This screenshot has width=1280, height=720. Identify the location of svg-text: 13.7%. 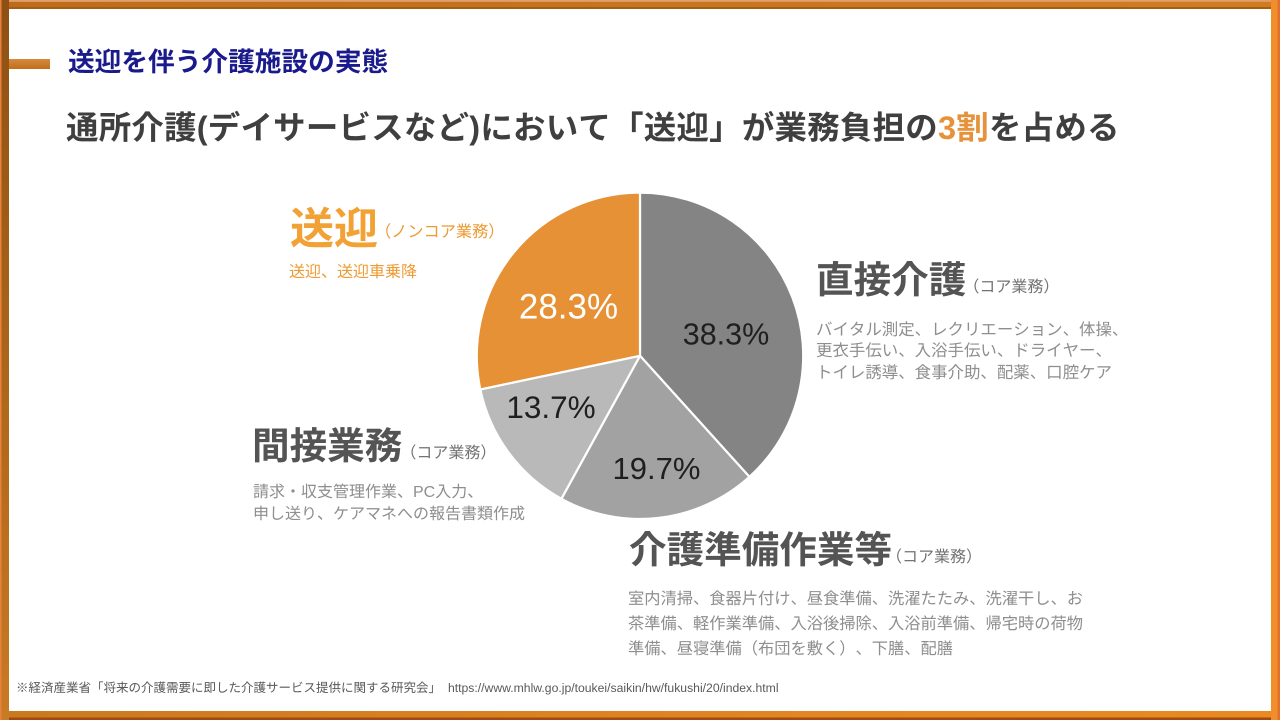
(550, 407).